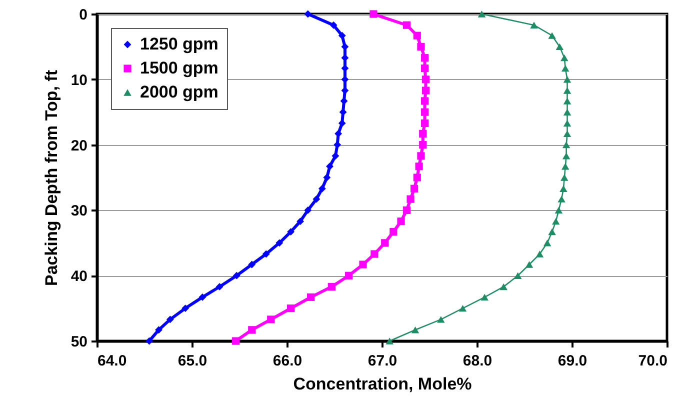 This screenshot has height=417, width=682. Describe the element at coordinates (79, 277) in the screenshot. I see `y-tick-label: 40` at that location.